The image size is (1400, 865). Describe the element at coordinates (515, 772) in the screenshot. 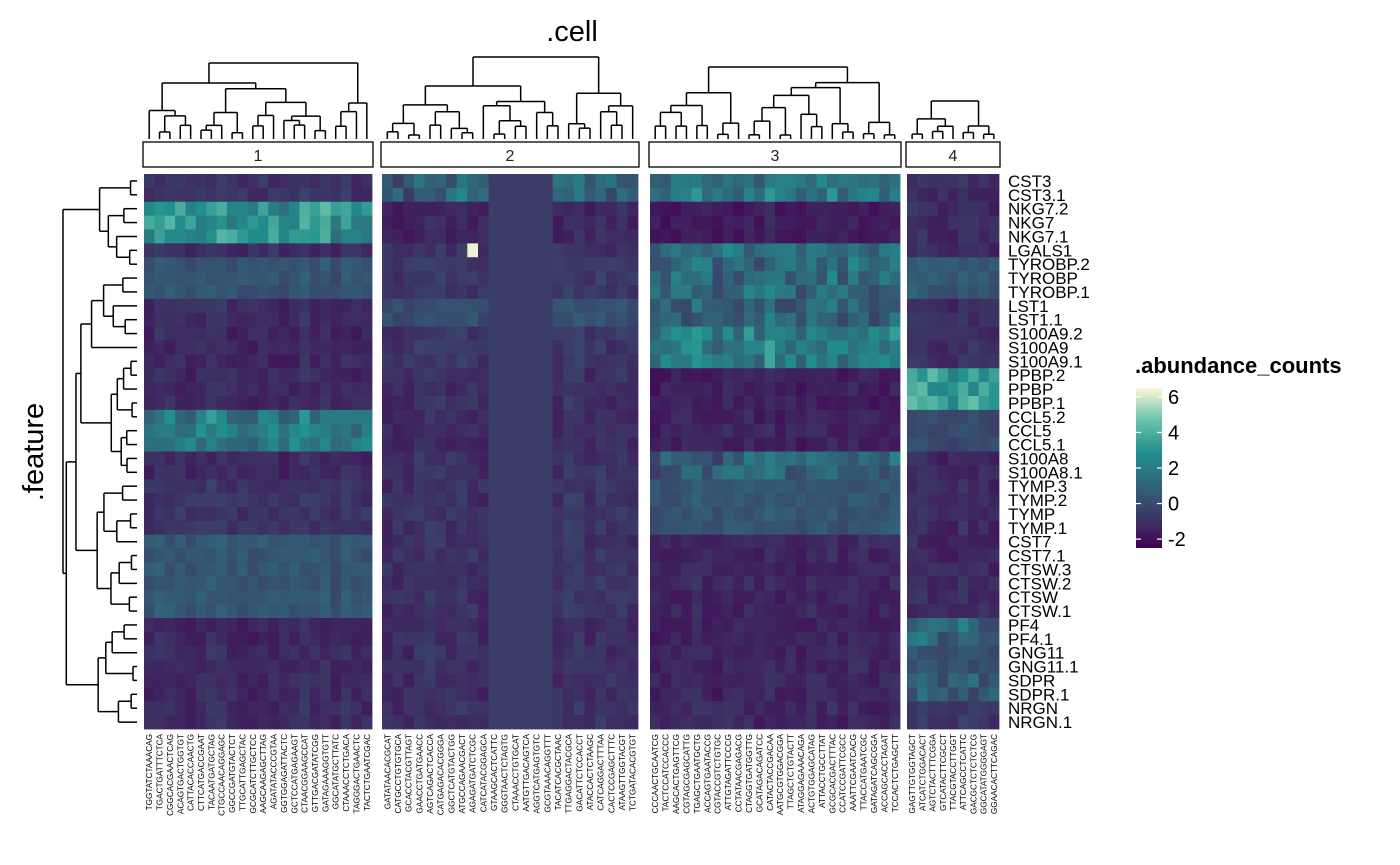

I see `column-label: CTAAACCTGTGCAT` at that location.